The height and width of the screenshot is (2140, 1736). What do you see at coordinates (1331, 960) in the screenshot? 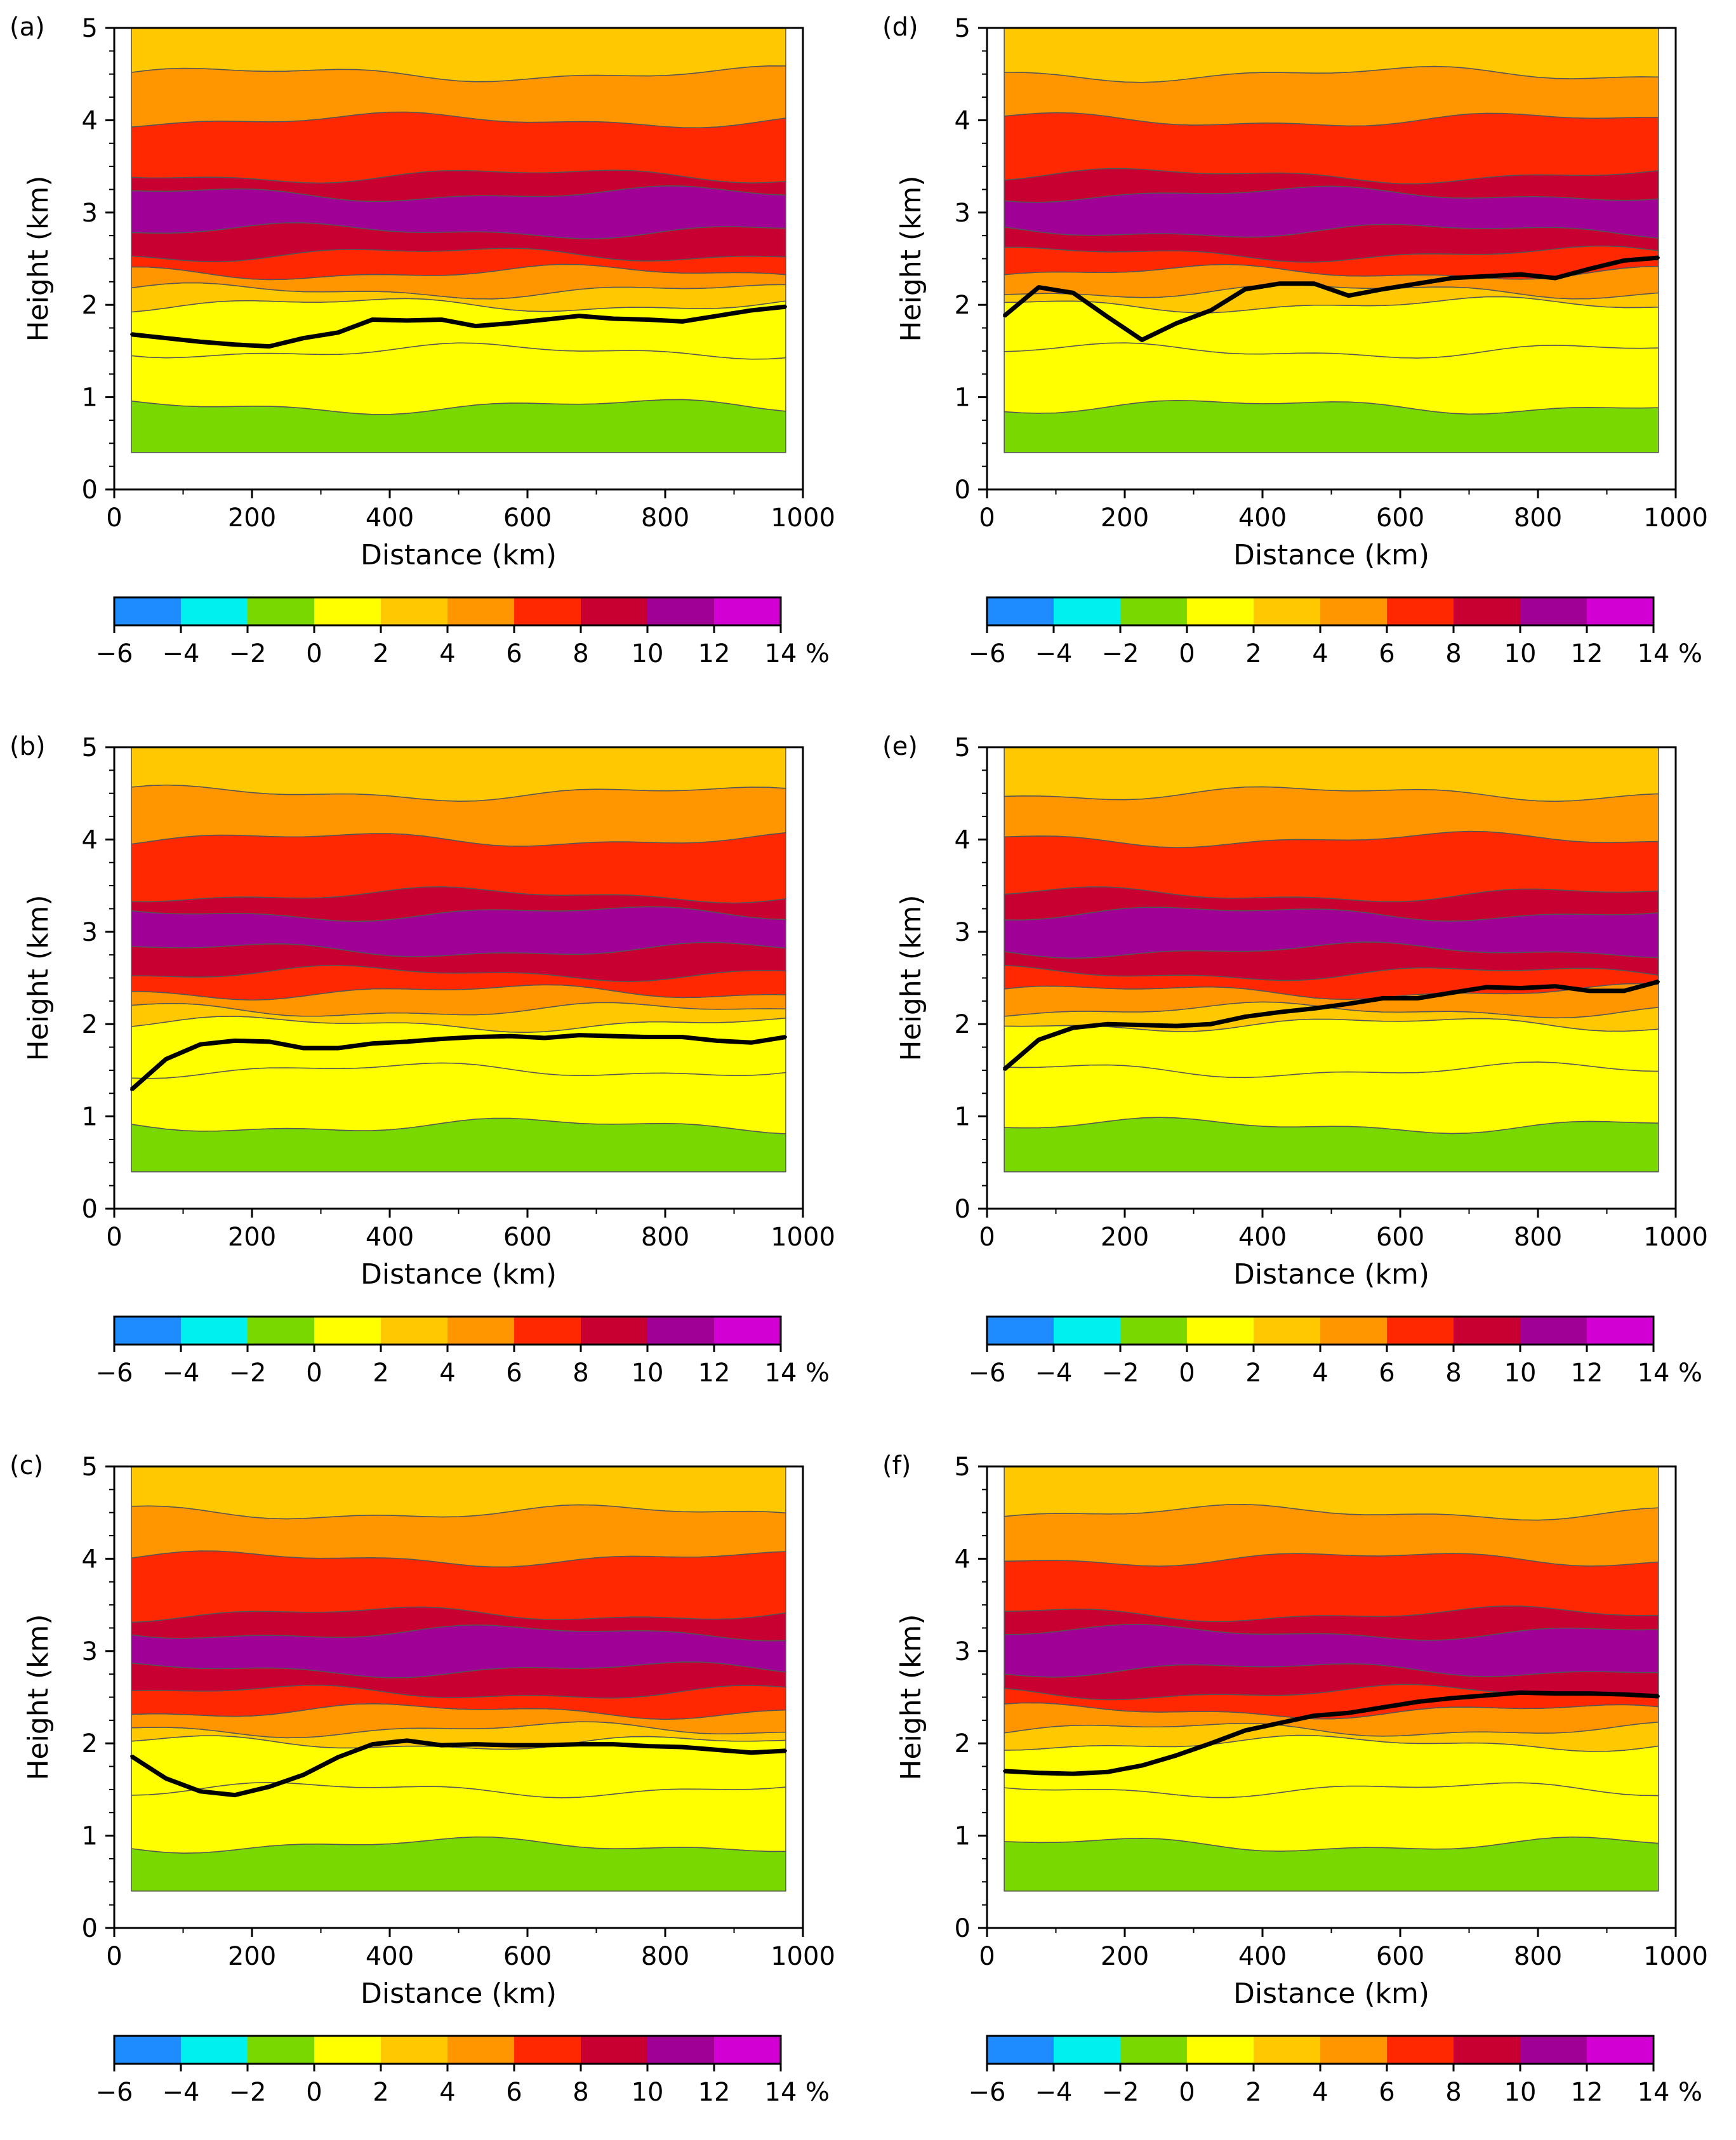
I see `contour-field` at bounding box center [1331, 960].